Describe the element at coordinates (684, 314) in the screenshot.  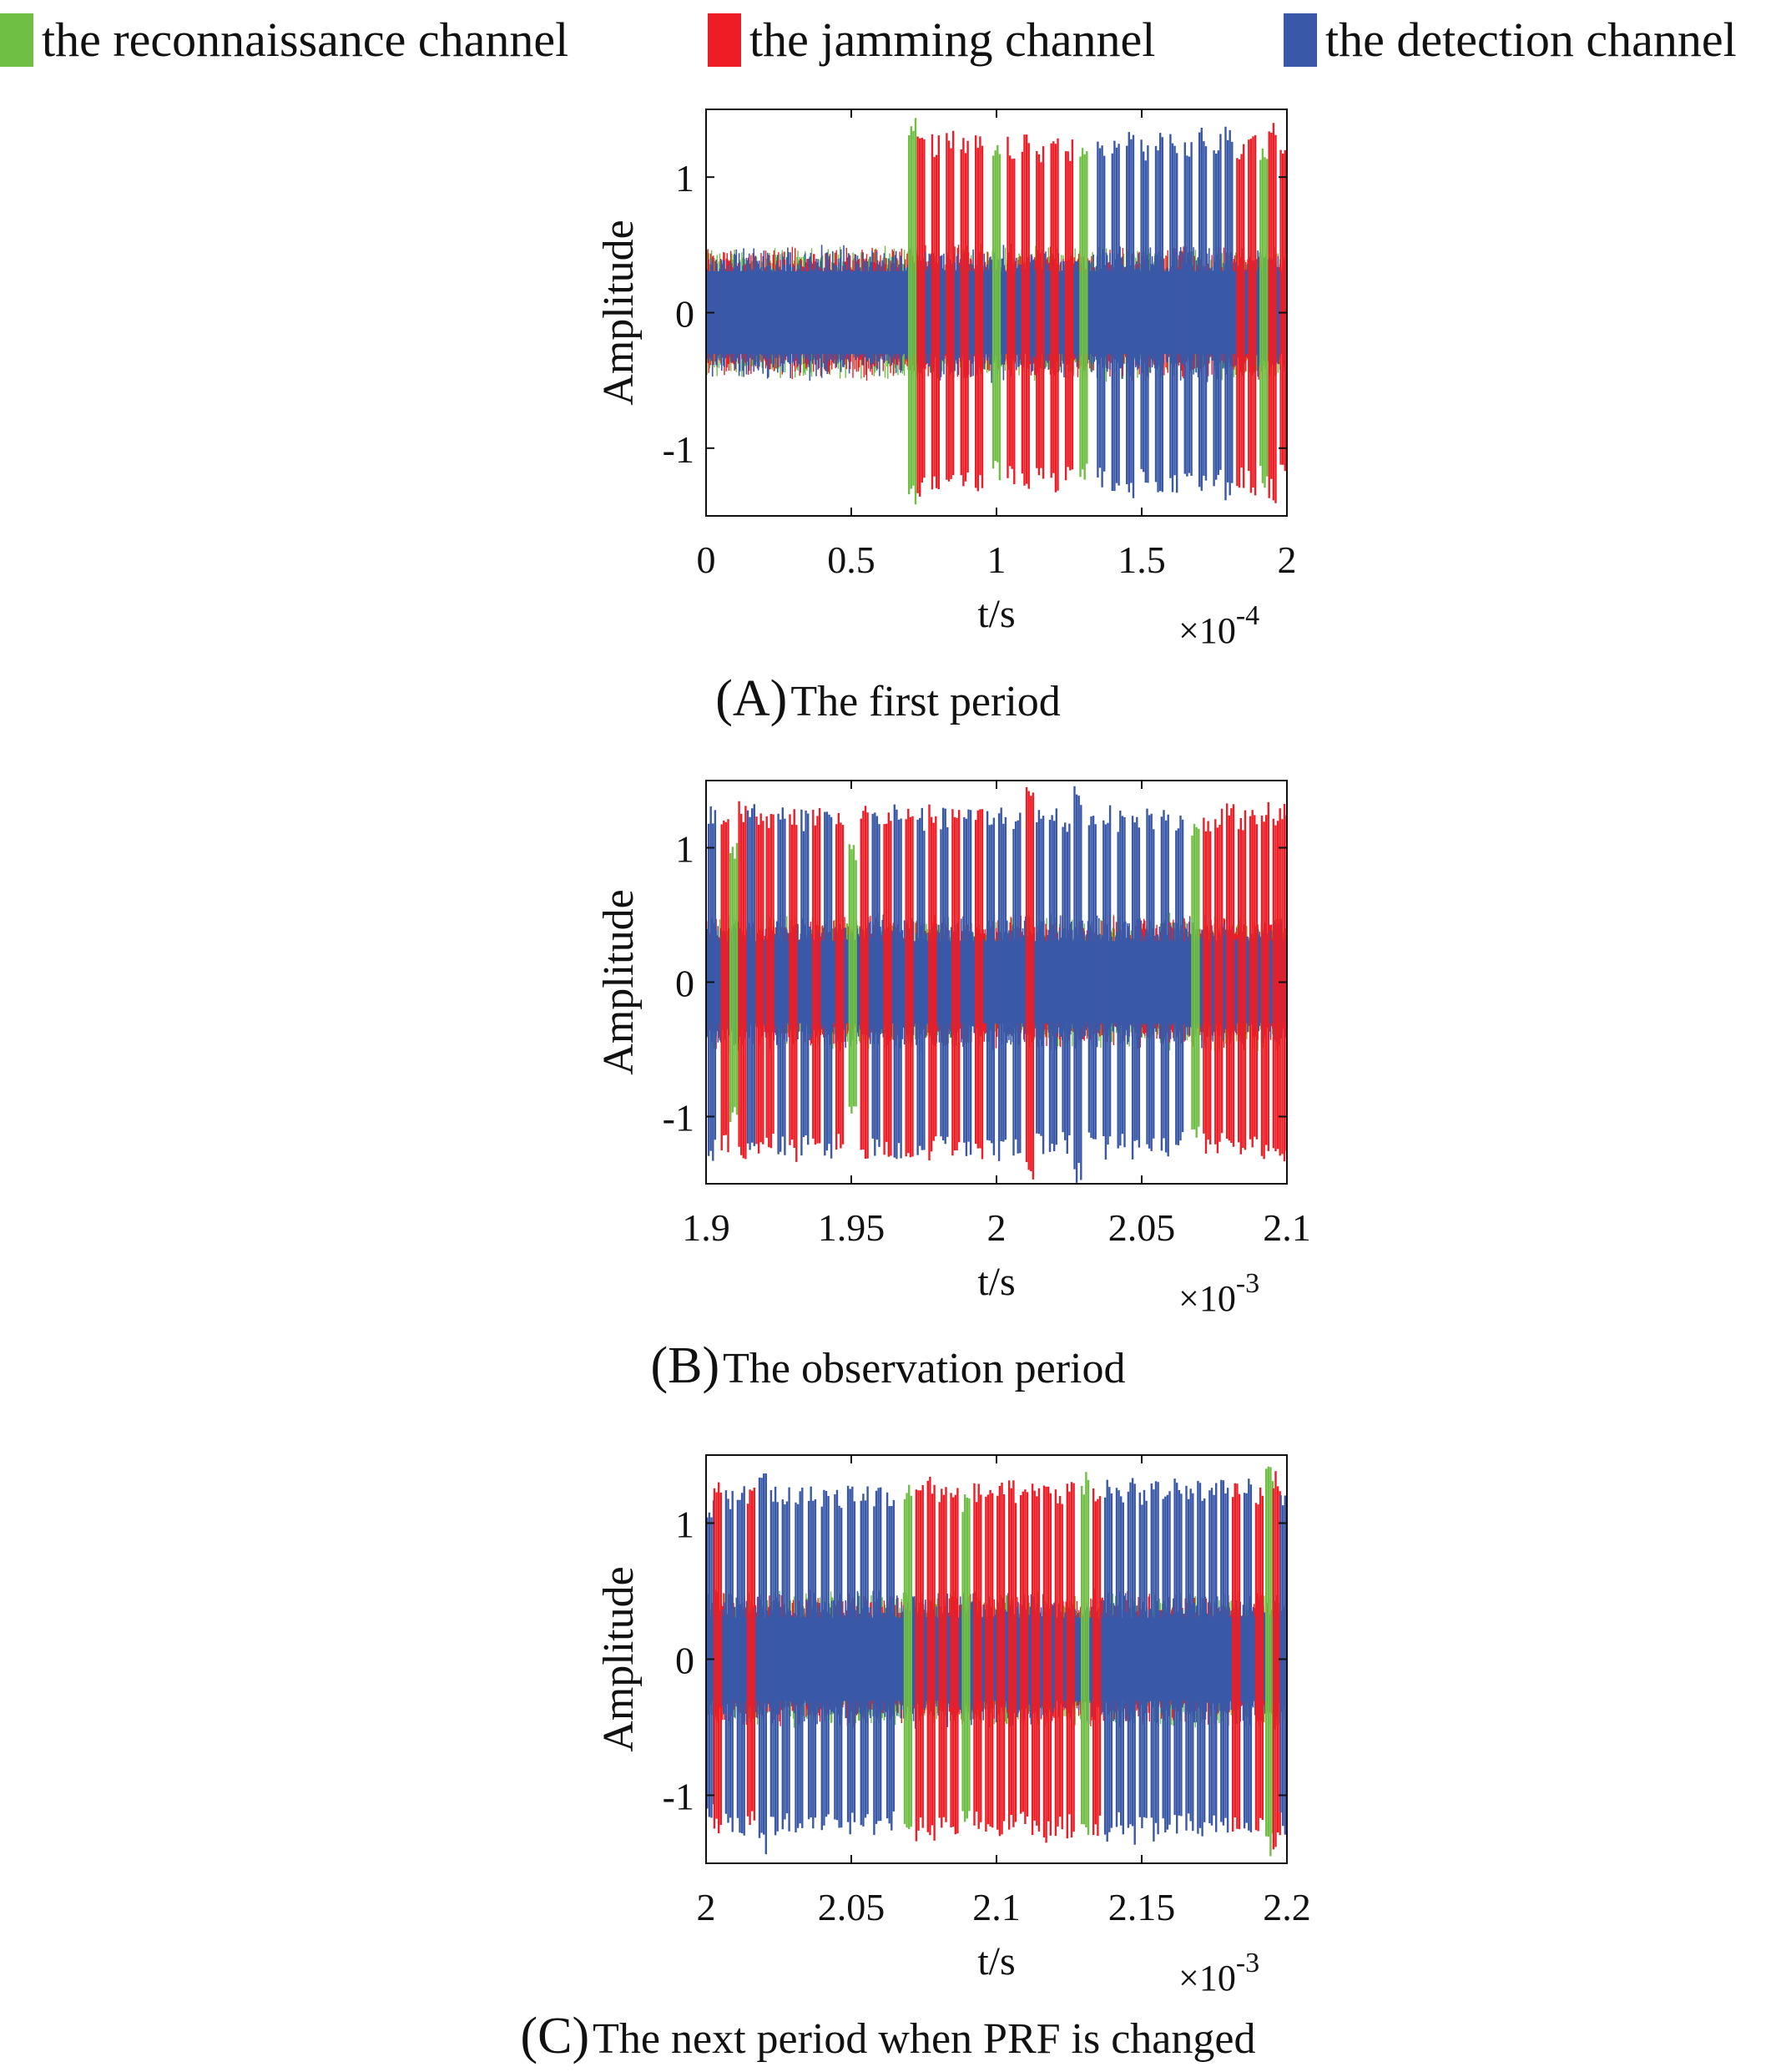
I see `y-tick-label: 0` at that location.